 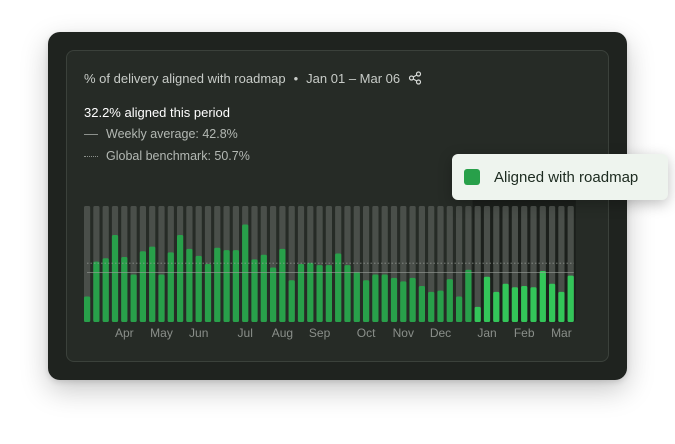 I want to click on month-tick-label: Sep, so click(x=320, y=333).